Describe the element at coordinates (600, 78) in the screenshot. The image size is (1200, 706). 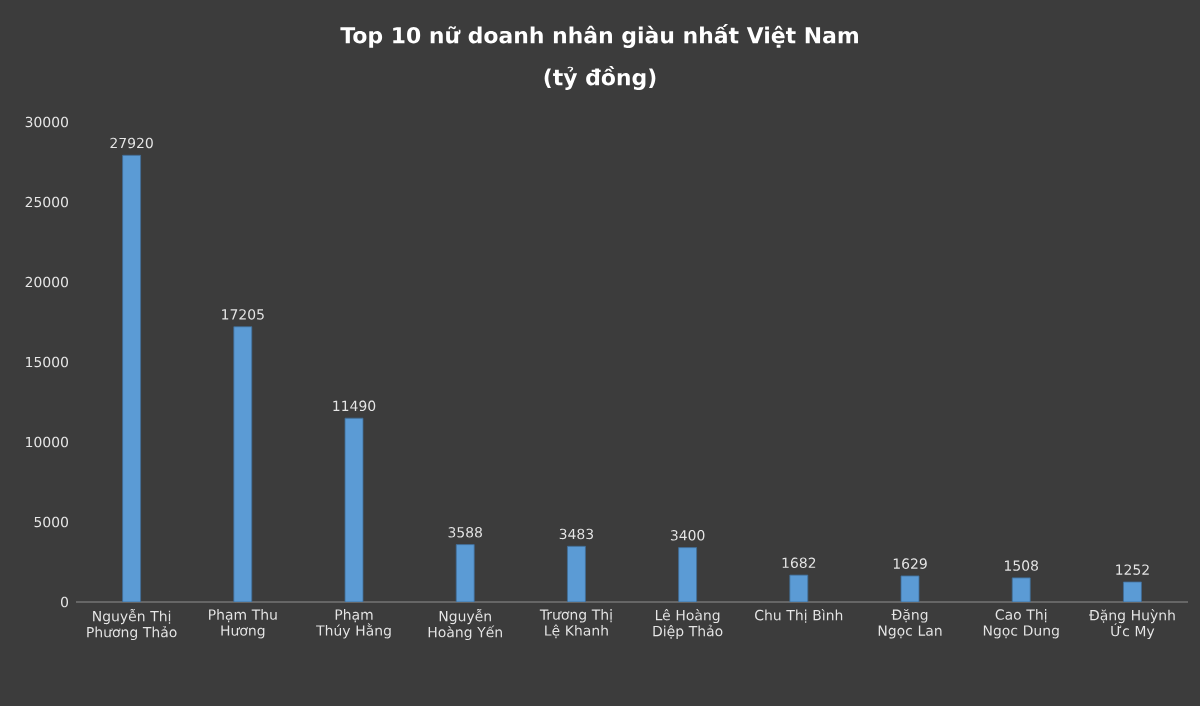
I see `chart-subtitle: (tỷ đồng)` at that location.